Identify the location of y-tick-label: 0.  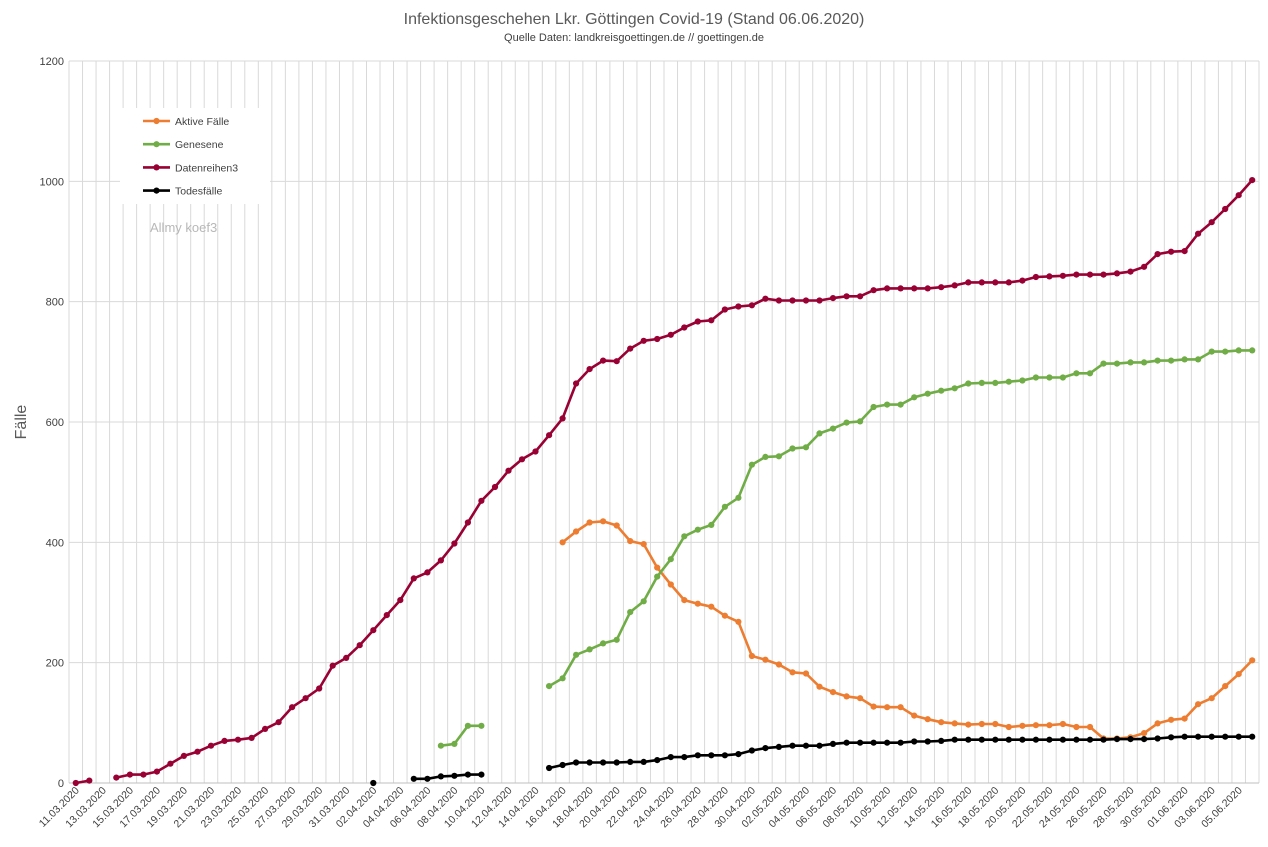
(61, 784).